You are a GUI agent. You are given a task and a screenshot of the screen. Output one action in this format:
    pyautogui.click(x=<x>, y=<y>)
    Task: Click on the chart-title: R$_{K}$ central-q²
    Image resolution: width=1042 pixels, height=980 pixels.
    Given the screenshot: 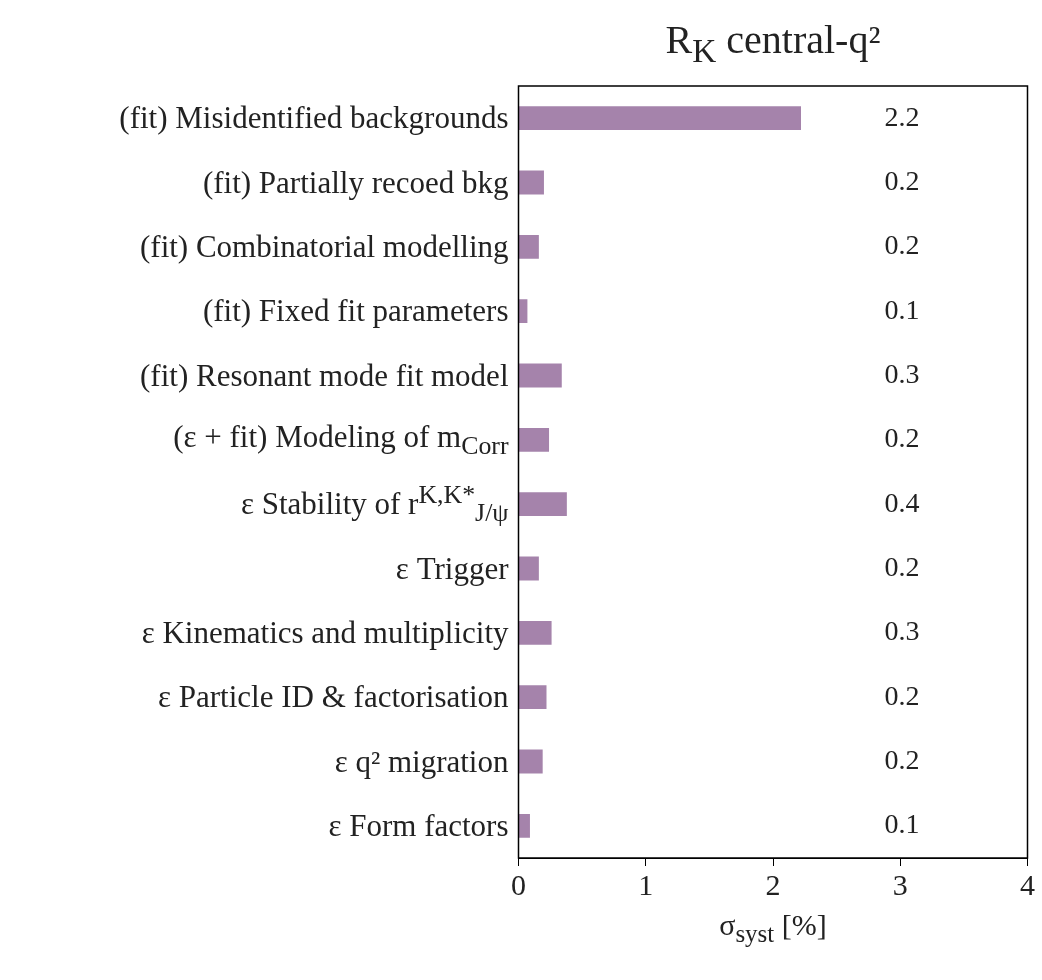 What is the action you would take?
    pyautogui.click(x=773, y=43)
    